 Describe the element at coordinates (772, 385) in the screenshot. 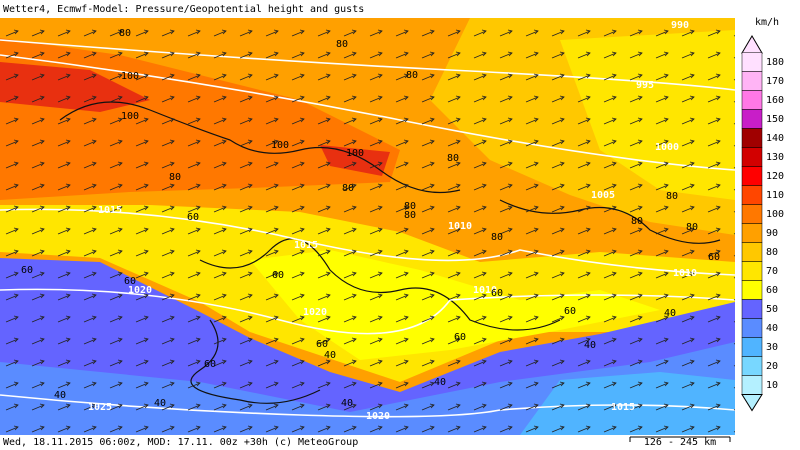

I see `legend-label: 10` at that location.